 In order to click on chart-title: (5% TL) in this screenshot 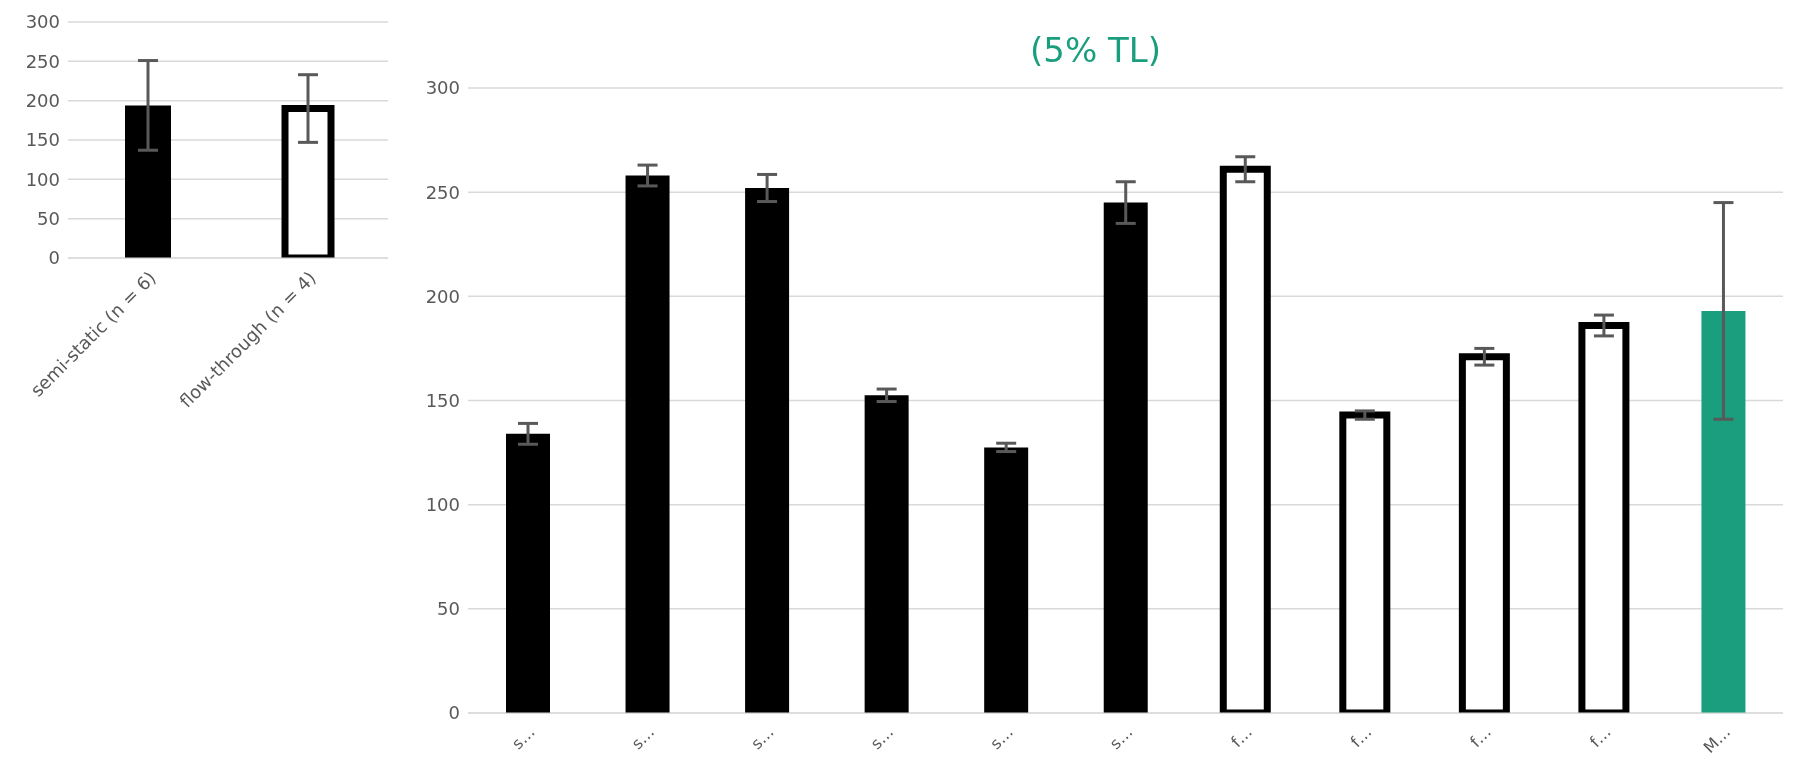, I will do `click(1095, 50)`.